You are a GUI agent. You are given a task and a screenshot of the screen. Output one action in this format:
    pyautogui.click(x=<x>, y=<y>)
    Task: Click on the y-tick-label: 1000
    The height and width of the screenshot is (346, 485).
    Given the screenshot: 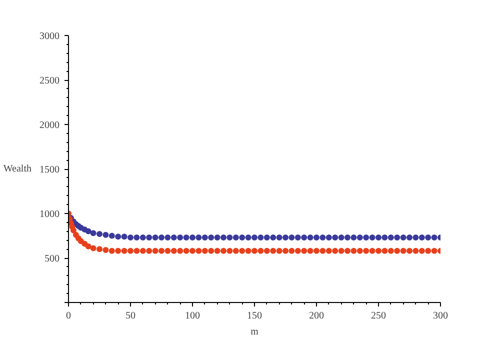 What is the action you would take?
    pyautogui.click(x=50, y=214)
    